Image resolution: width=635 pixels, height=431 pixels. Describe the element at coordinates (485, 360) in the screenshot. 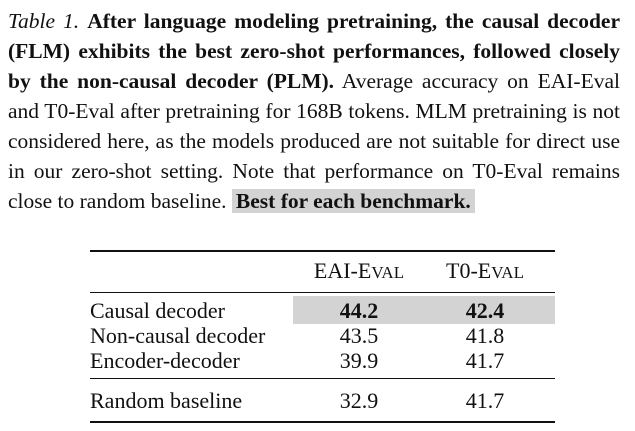

I see `cell-encdec-t0: 41.7` at that location.